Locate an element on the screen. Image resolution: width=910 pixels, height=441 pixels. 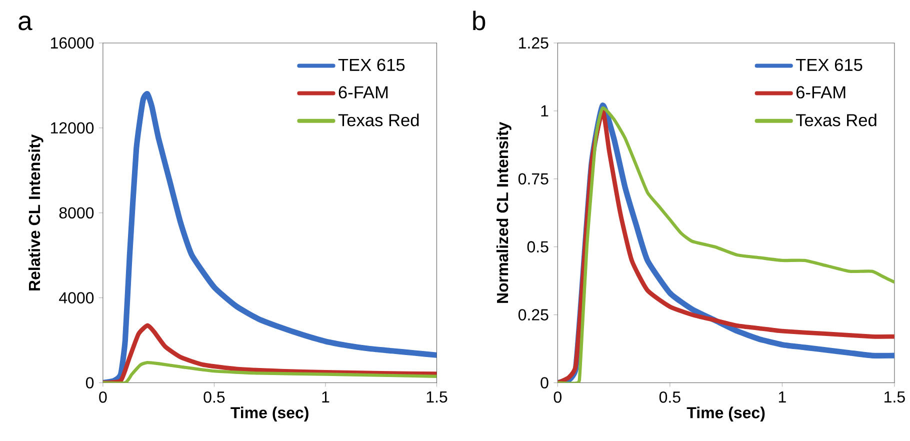
y-tick-label: 16000 is located at coordinates (72, 43).